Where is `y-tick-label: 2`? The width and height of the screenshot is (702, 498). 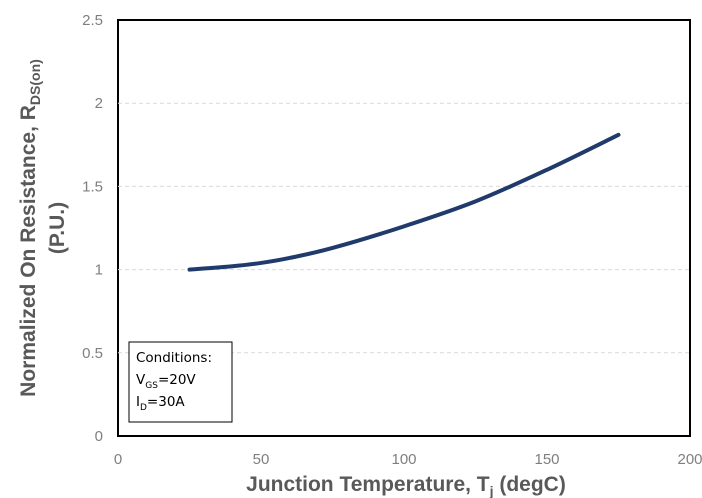
y-tick-label: 2 is located at coordinates (99, 103).